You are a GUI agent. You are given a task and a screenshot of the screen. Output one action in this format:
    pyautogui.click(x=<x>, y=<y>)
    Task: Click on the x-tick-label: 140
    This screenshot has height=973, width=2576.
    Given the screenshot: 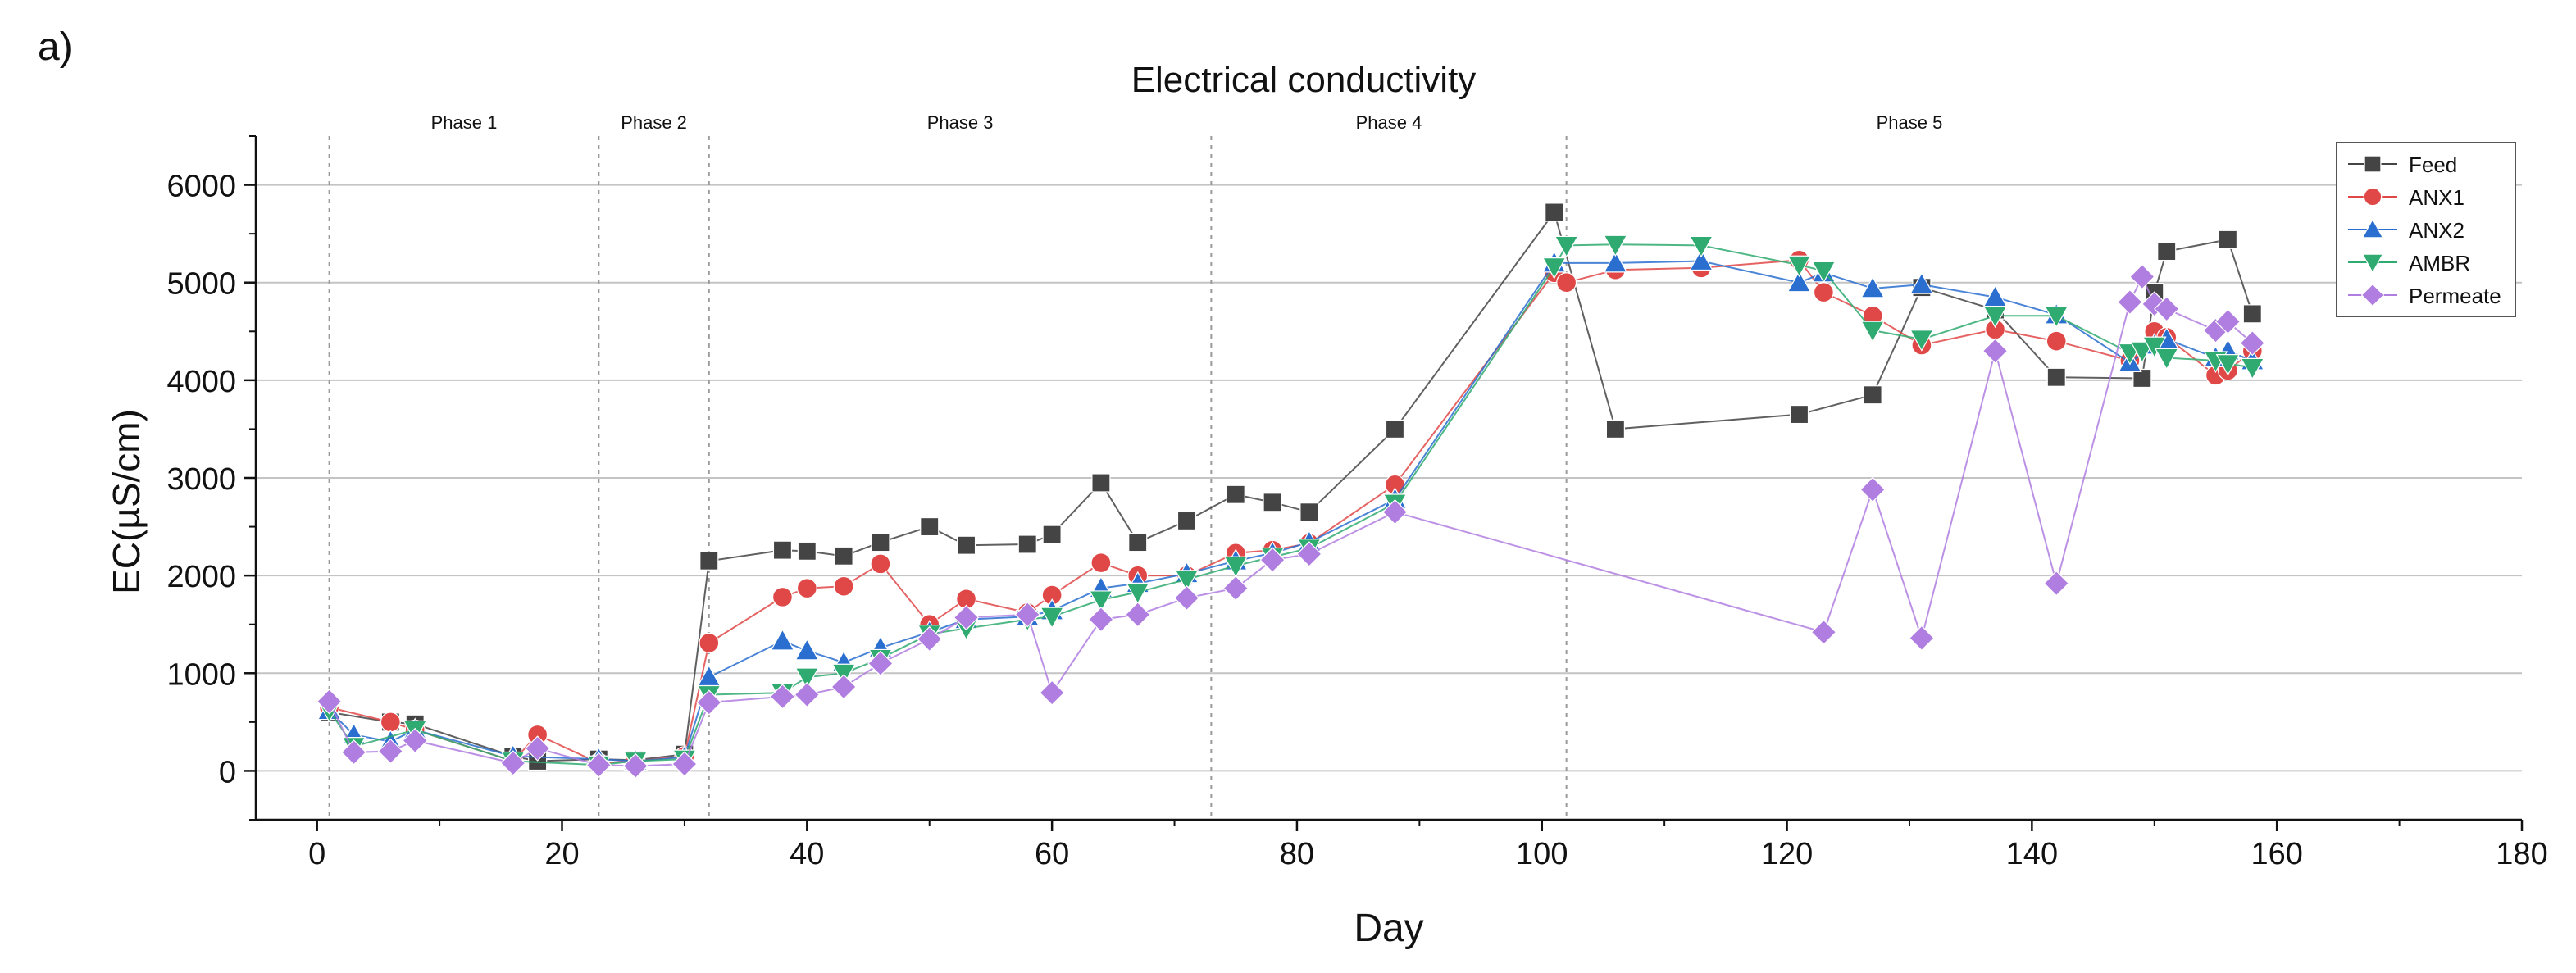 What is the action you would take?
    pyautogui.click(x=2032, y=854)
    